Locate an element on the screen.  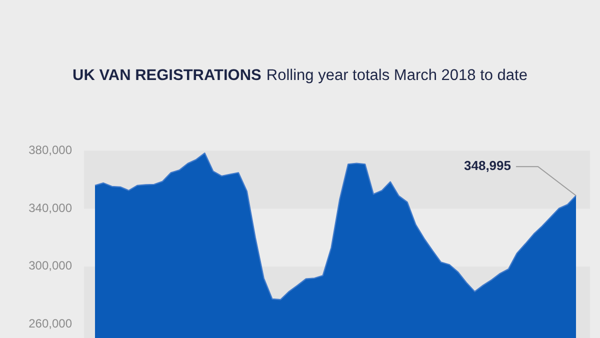
annotation: 348,995 is located at coordinates (487, 166).